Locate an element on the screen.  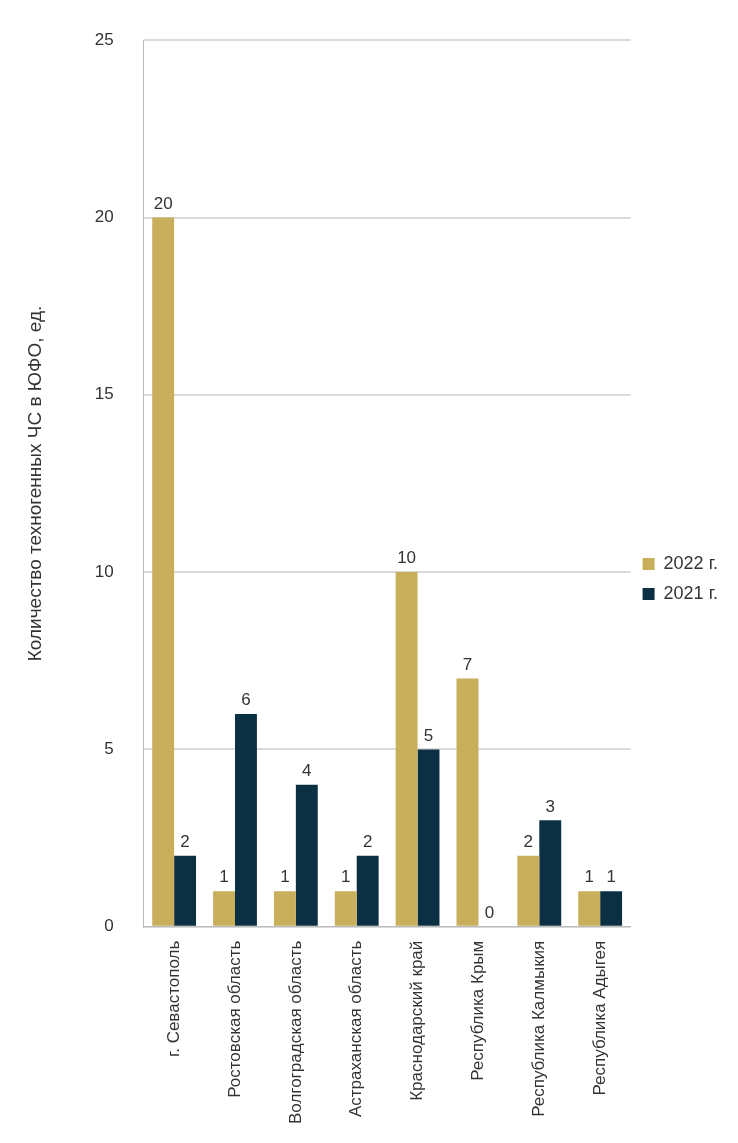
y-tick-label: 25 is located at coordinates (104, 39).